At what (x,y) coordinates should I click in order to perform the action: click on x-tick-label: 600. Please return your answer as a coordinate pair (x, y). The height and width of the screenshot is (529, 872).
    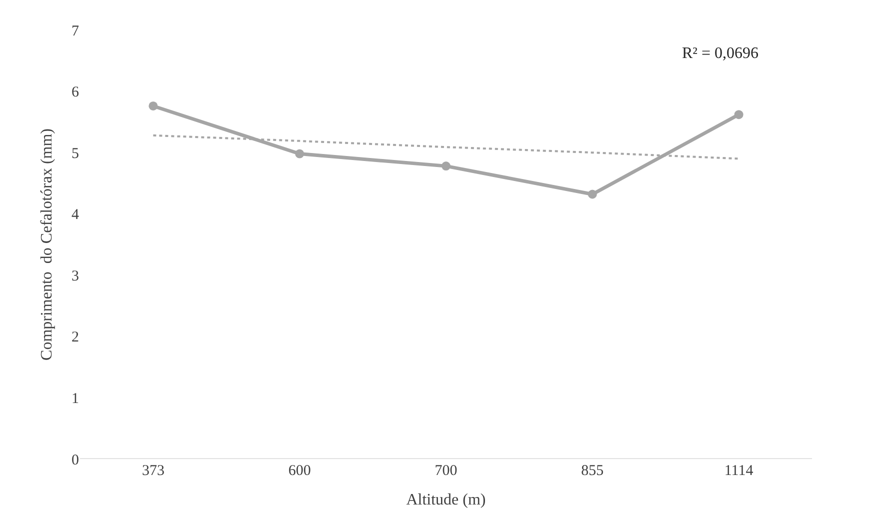
    Looking at the image, I should click on (299, 471).